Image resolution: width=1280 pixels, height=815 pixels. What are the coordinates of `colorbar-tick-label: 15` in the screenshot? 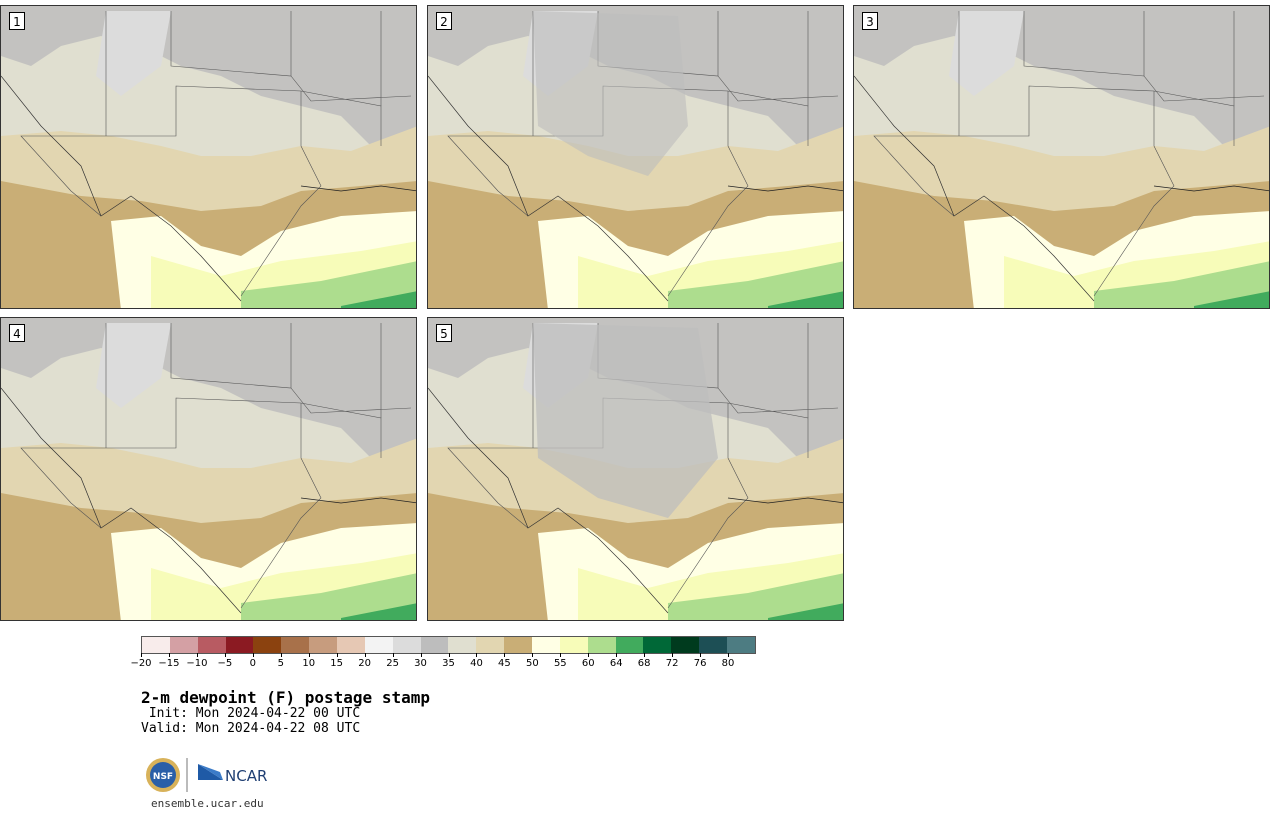 It's located at (337, 663).